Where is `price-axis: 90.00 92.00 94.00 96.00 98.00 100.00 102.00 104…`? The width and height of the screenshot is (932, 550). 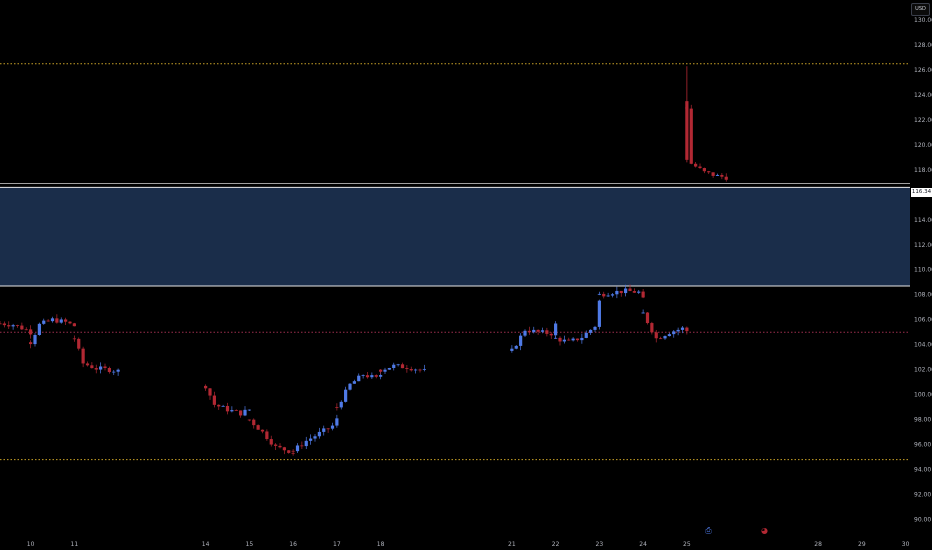
price-axis: 90.00 92.00 94.00 96.00 98.00 100.00 102.00 104… is located at coordinates (923, 270).